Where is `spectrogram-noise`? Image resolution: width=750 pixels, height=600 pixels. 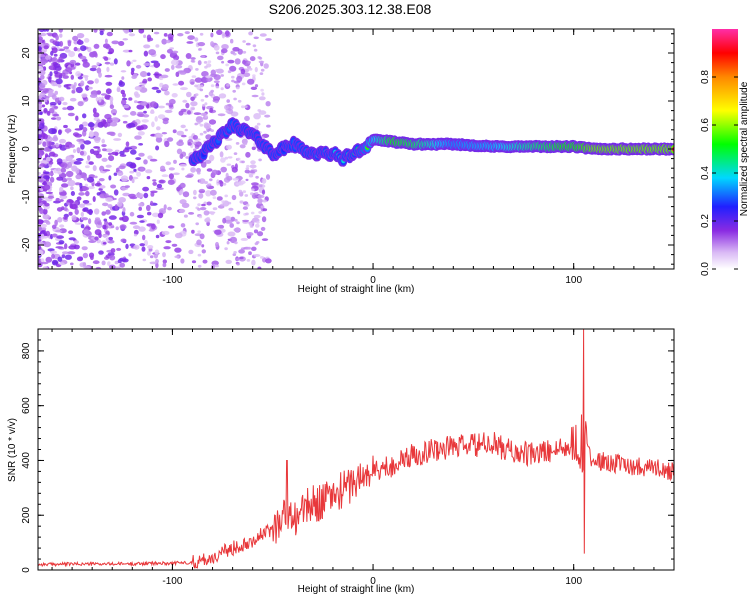
spectrogram-noise is located at coordinates (155, 149).